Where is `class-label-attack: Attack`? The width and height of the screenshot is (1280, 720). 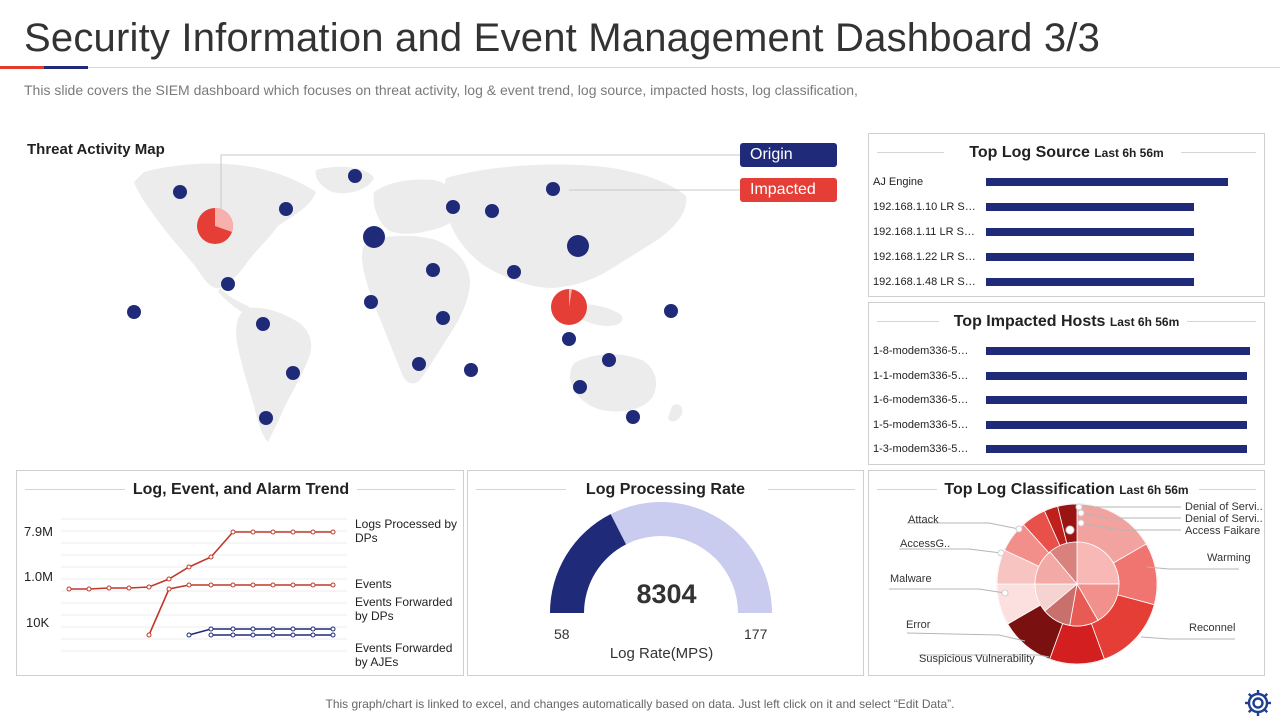 class-label-attack: Attack is located at coordinates (923, 520).